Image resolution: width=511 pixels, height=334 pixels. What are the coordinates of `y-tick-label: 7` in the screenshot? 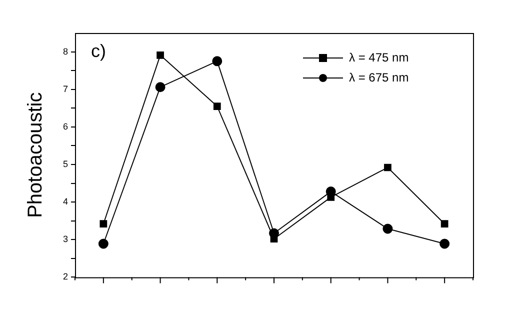 It's located at (65, 89).